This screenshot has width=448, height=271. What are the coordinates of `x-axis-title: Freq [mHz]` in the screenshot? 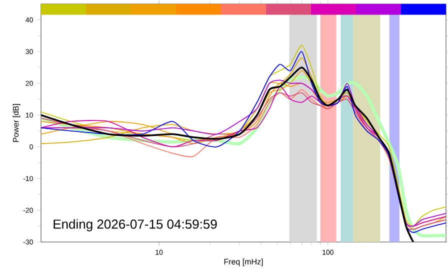 It's located at (243, 262).